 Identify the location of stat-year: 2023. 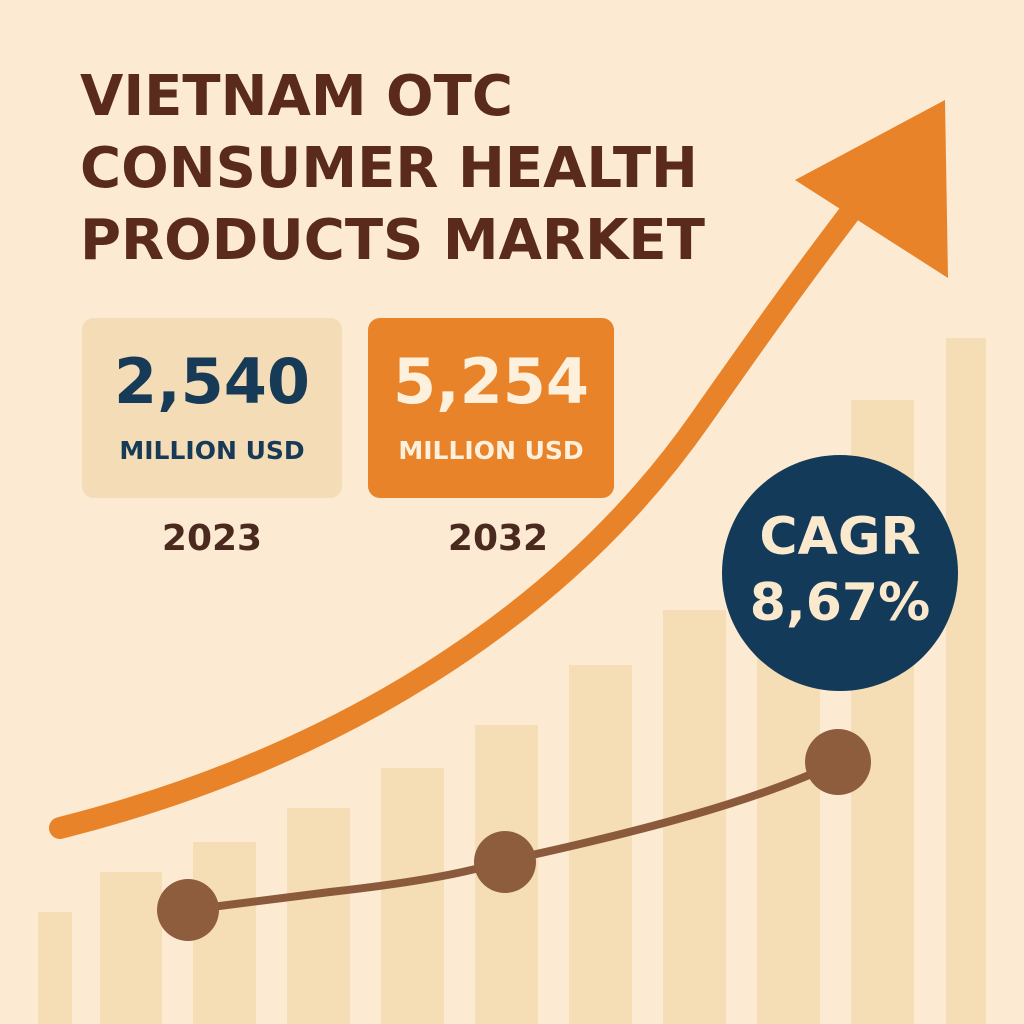
(212, 538).